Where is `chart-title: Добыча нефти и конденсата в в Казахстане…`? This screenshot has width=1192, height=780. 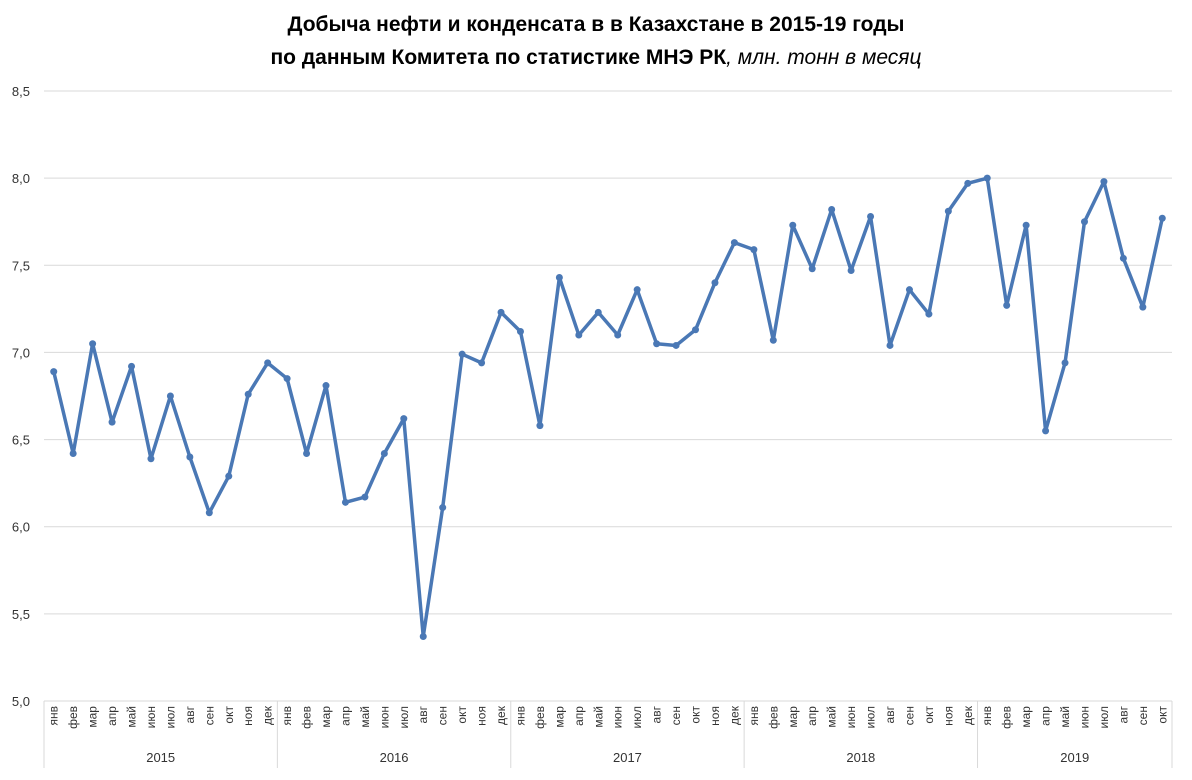 chart-title: Добыча нефти и конденсата в в Казахстане… is located at coordinates (595, 24).